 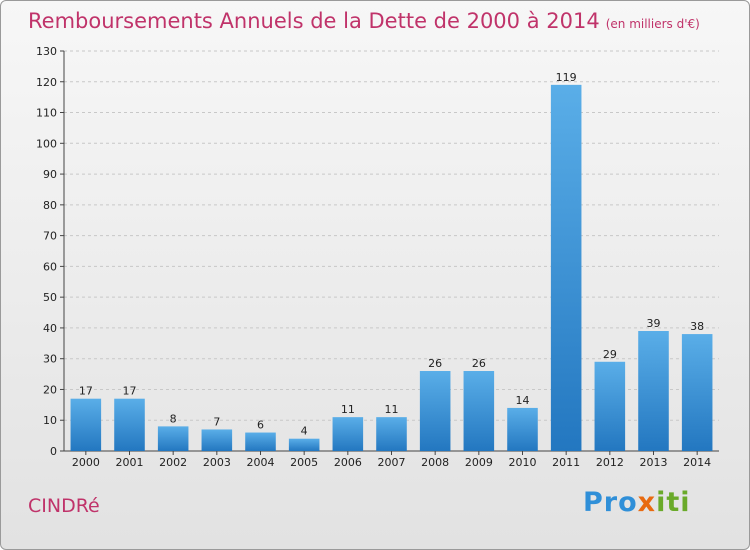 What do you see at coordinates (173, 418) in the screenshot?
I see `data-label: 8` at bounding box center [173, 418].